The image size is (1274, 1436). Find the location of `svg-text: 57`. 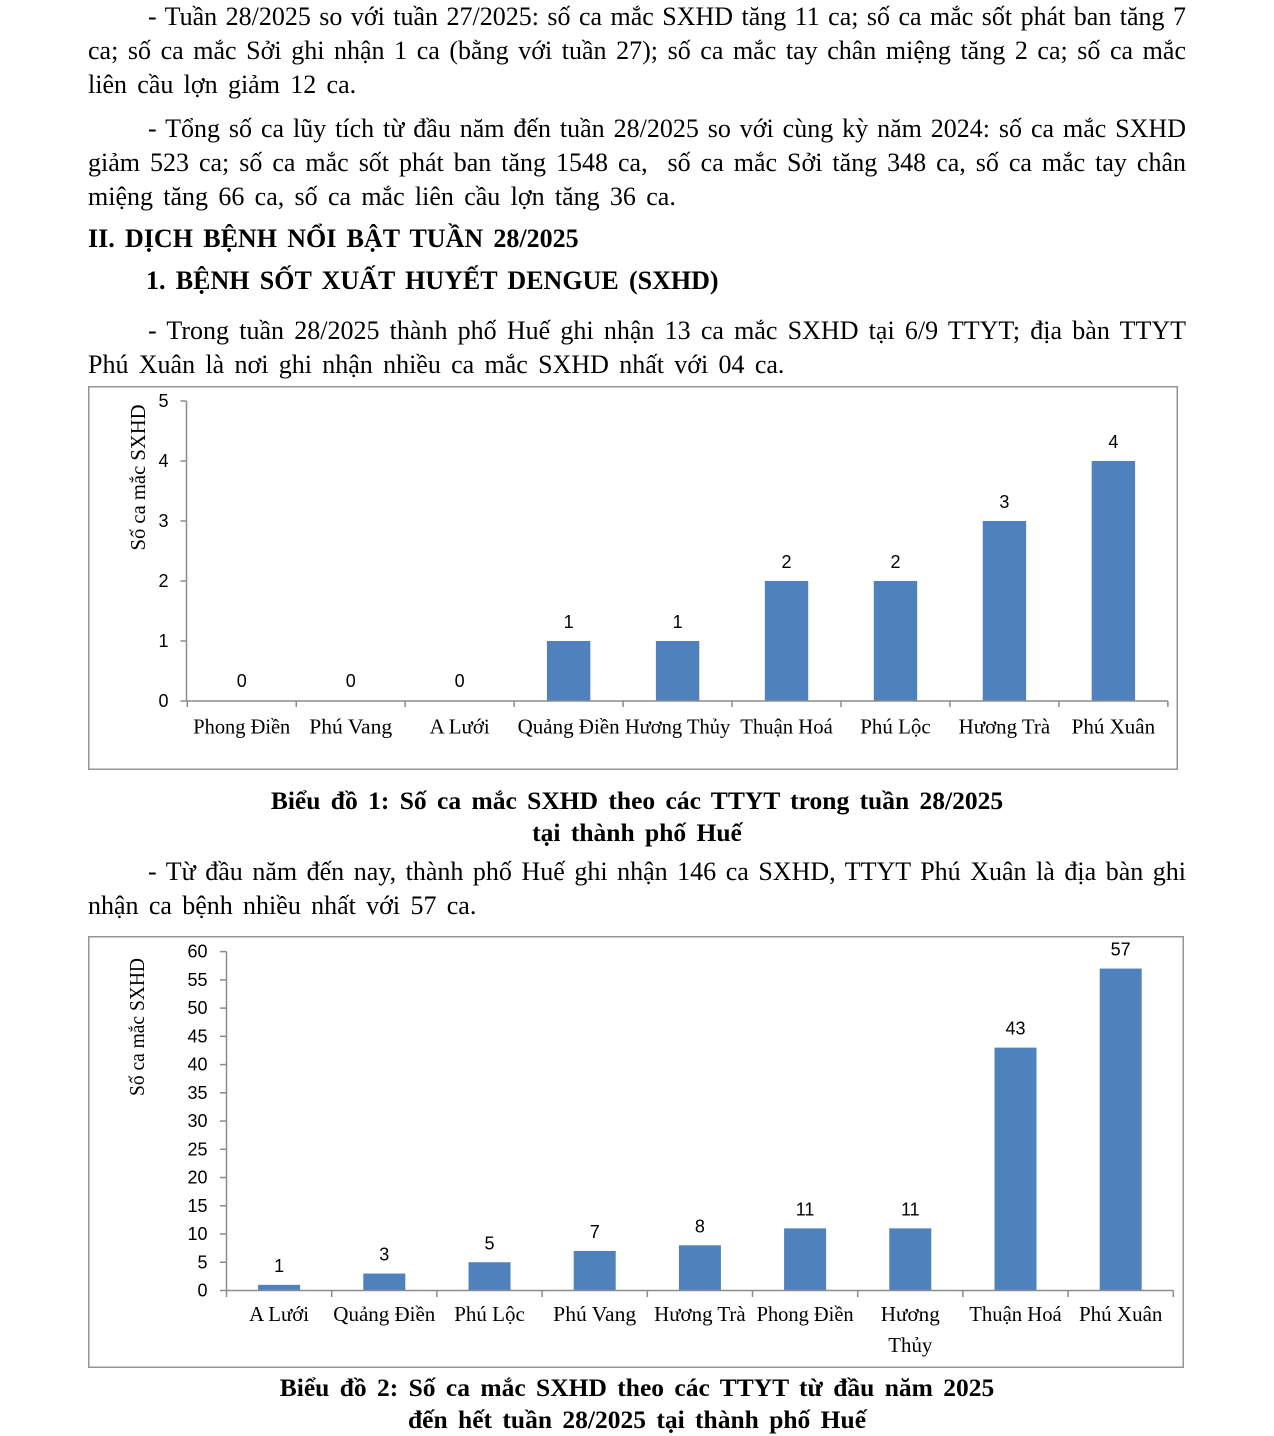

svg-text: 57 is located at coordinates (1121, 950).